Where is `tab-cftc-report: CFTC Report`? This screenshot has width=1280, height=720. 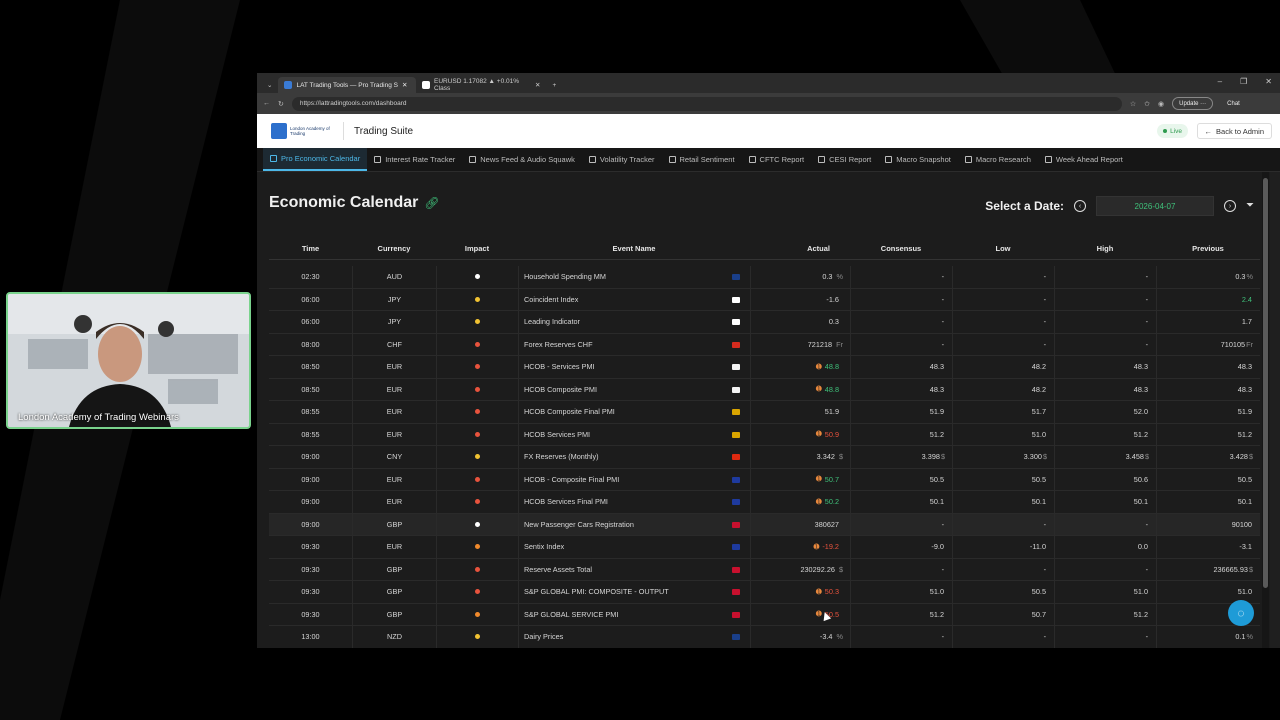 tab-cftc-report: CFTC Report is located at coordinates (777, 159).